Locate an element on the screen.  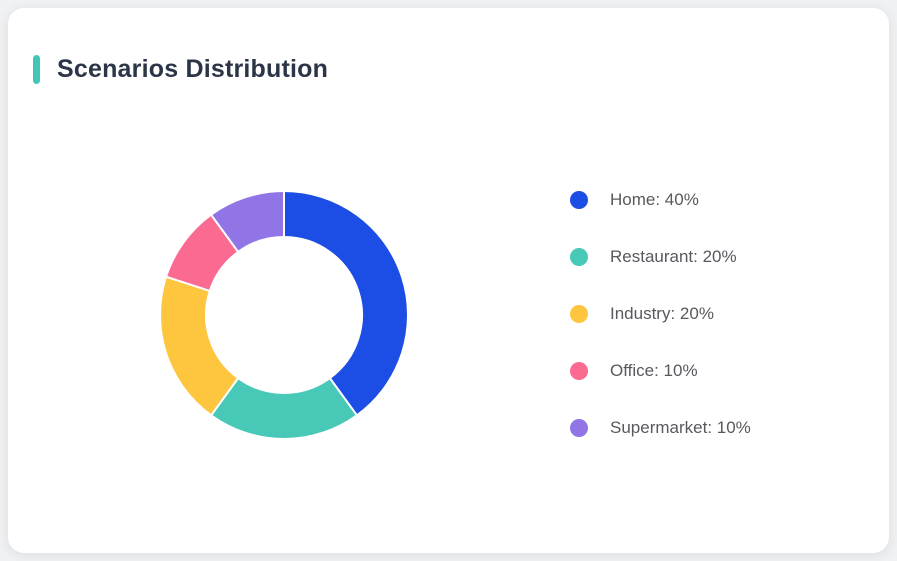
legend-item-home: Home: 40% is located at coordinates (660, 199).